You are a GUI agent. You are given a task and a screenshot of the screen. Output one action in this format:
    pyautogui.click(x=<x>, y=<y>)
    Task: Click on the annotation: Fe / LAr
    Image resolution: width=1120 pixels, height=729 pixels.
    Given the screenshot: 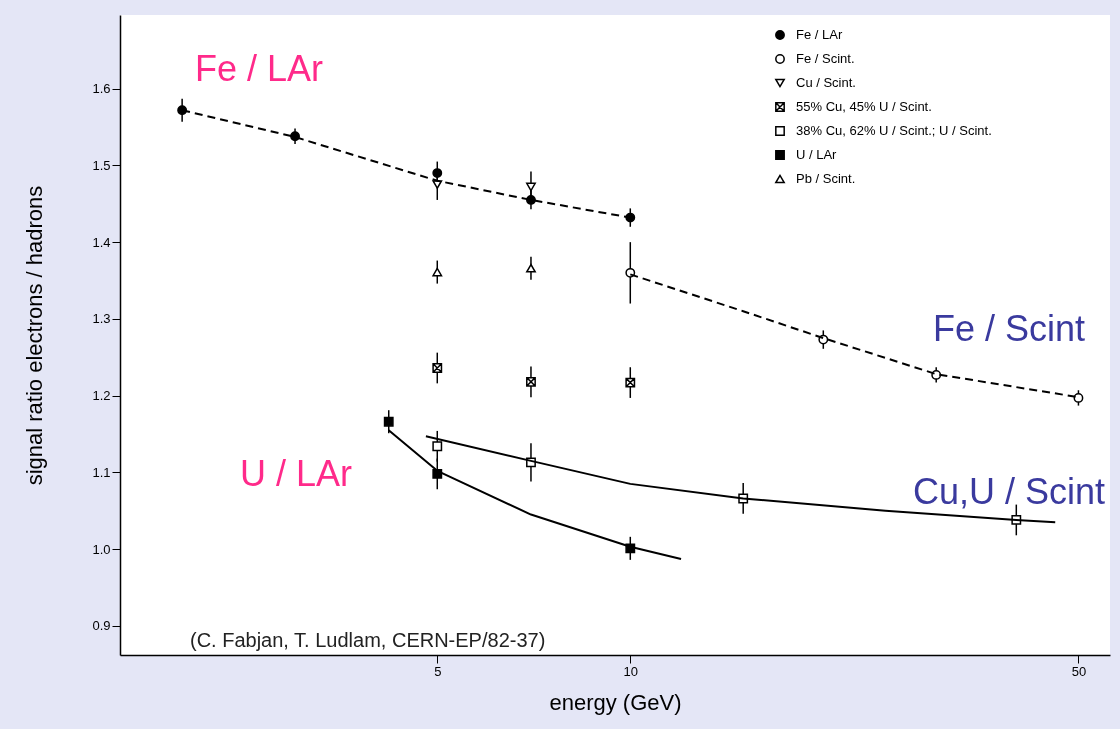 What is the action you would take?
    pyautogui.click(x=259, y=68)
    